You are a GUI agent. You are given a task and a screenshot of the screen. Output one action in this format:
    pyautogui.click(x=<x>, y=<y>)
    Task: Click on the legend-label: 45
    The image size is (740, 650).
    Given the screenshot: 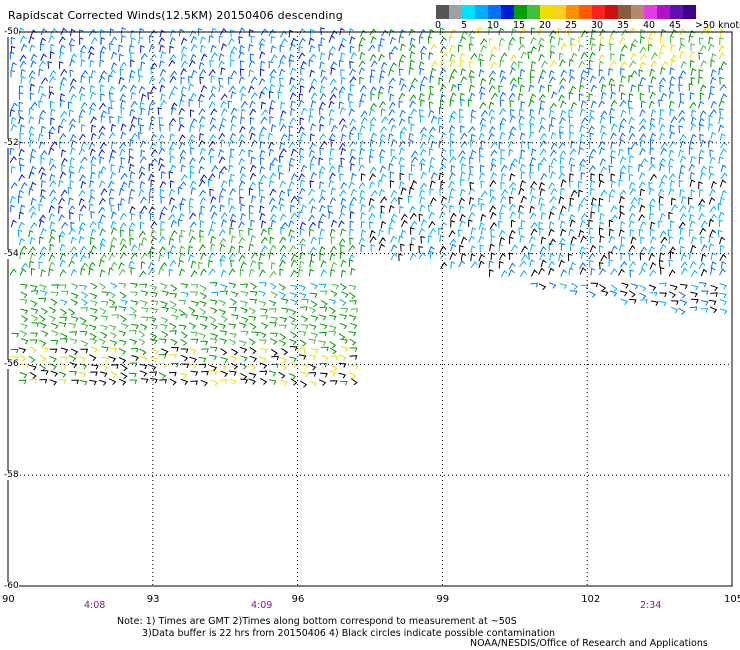 What is the action you would take?
    pyautogui.click(x=675, y=25)
    